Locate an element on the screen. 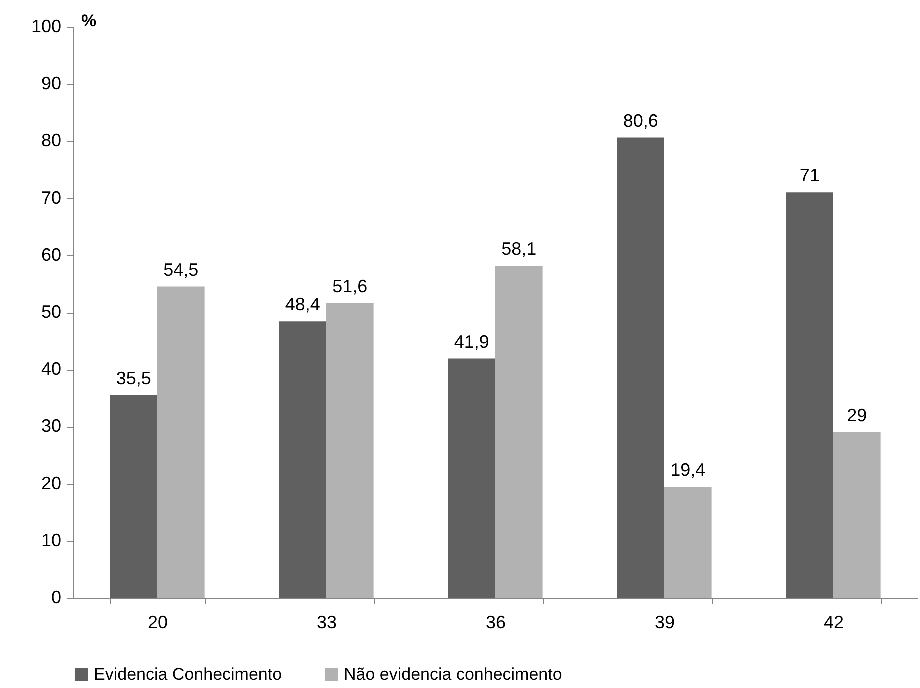  y-tick-label: 100 is located at coordinates (46, 26).